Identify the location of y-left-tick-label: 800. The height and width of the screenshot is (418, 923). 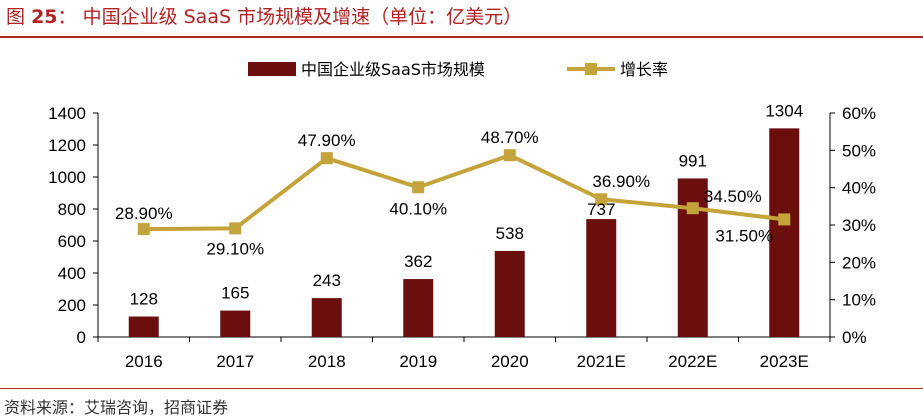
(72, 209).